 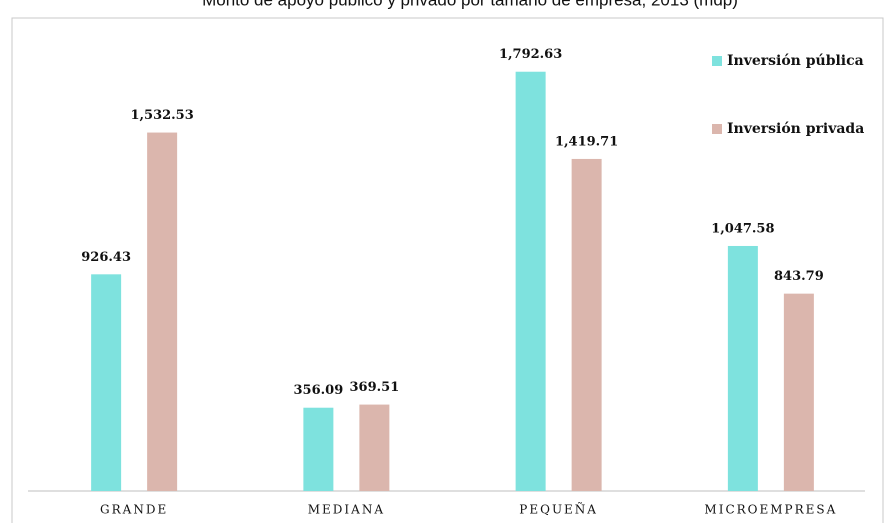 I want to click on legend-label: Inversión pública, so click(x=795, y=61).